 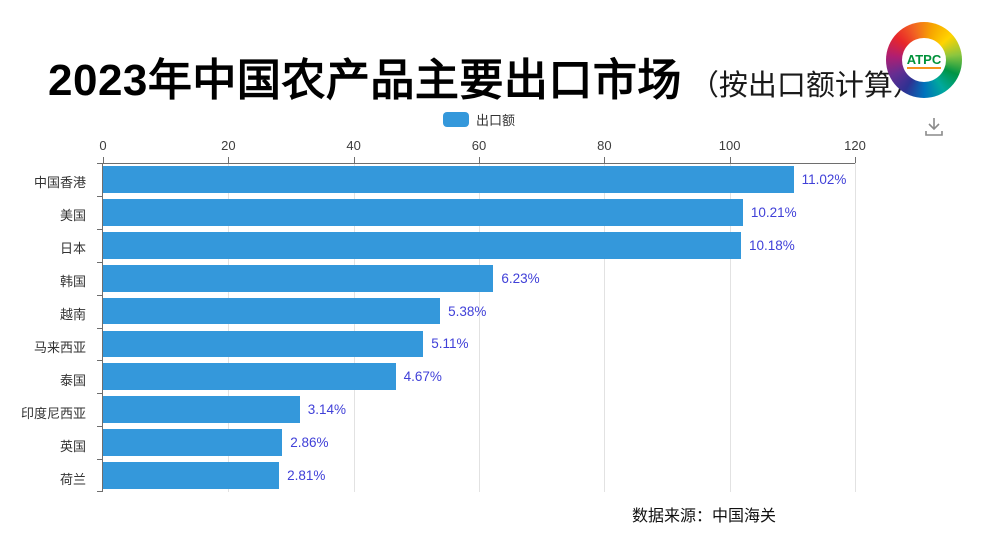 What do you see at coordinates (704, 516) in the screenshot?
I see `data-source: 数据来源：中国海关` at bounding box center [704, 516].